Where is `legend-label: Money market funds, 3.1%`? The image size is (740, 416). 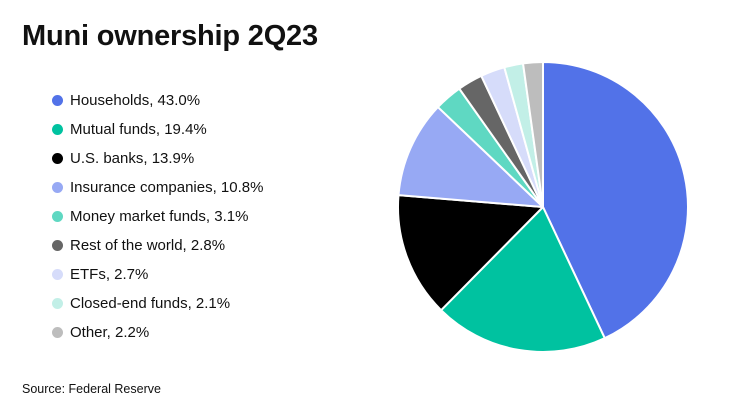
legend-label: Money market funds, 3.1% is located at coordinates (159, 216).